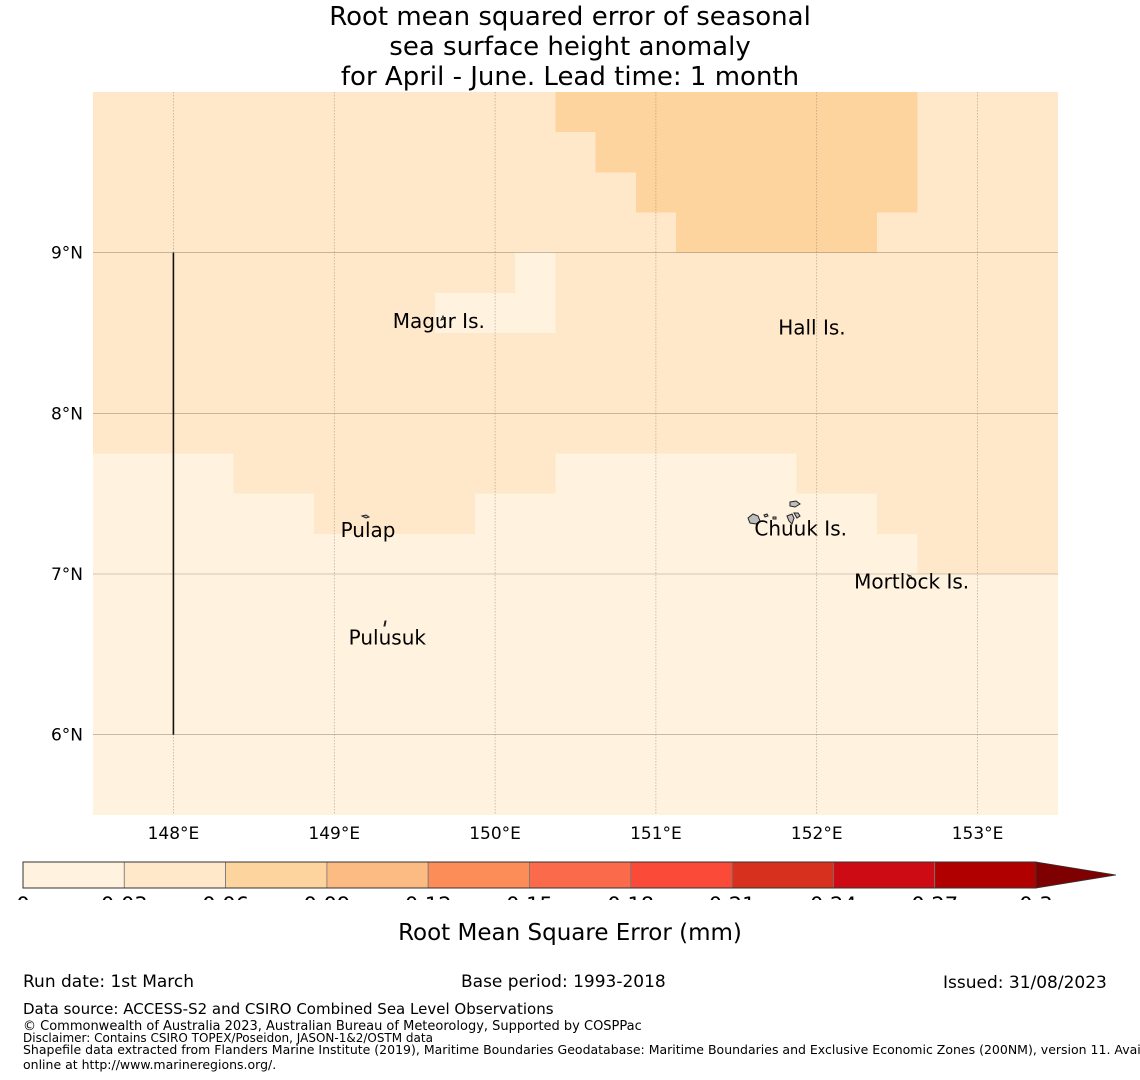 Image resolution: width=1140 pixels, height=1080 pixels. Describe the element at coordinates (67, 575) in the screenshot. I see `lat-tick-label: 7°N` at that location.